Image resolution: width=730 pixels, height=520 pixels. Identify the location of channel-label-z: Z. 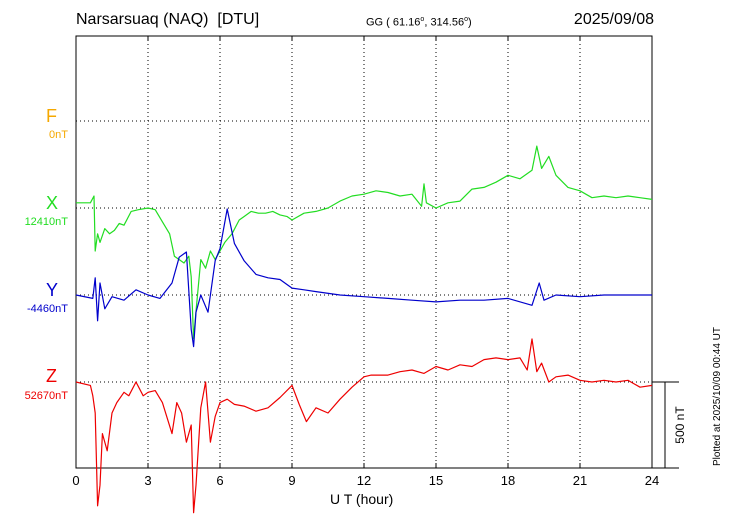
(51, 376).